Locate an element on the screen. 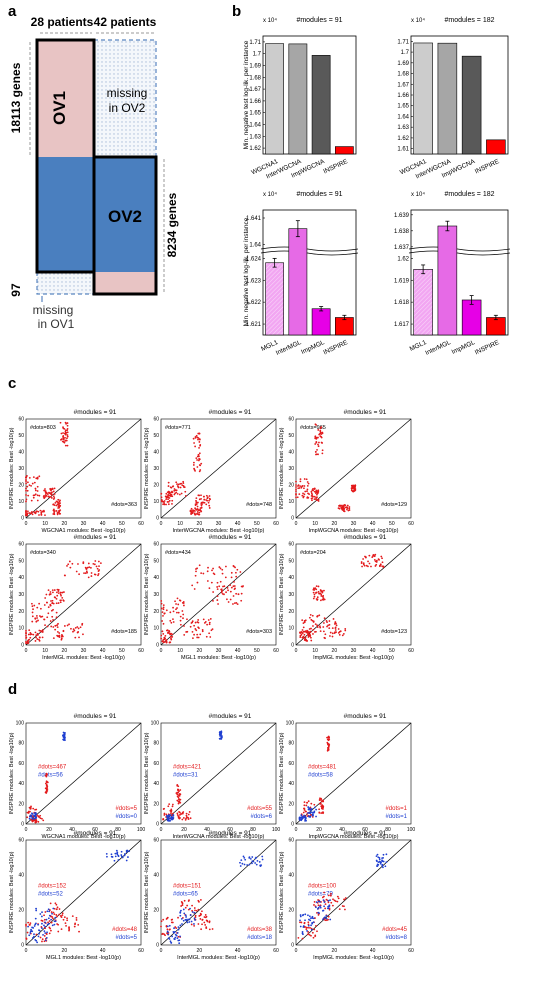 This screenshot has height=989, width=537. y-tick-label: 40 is located at coordinates (21, 578).